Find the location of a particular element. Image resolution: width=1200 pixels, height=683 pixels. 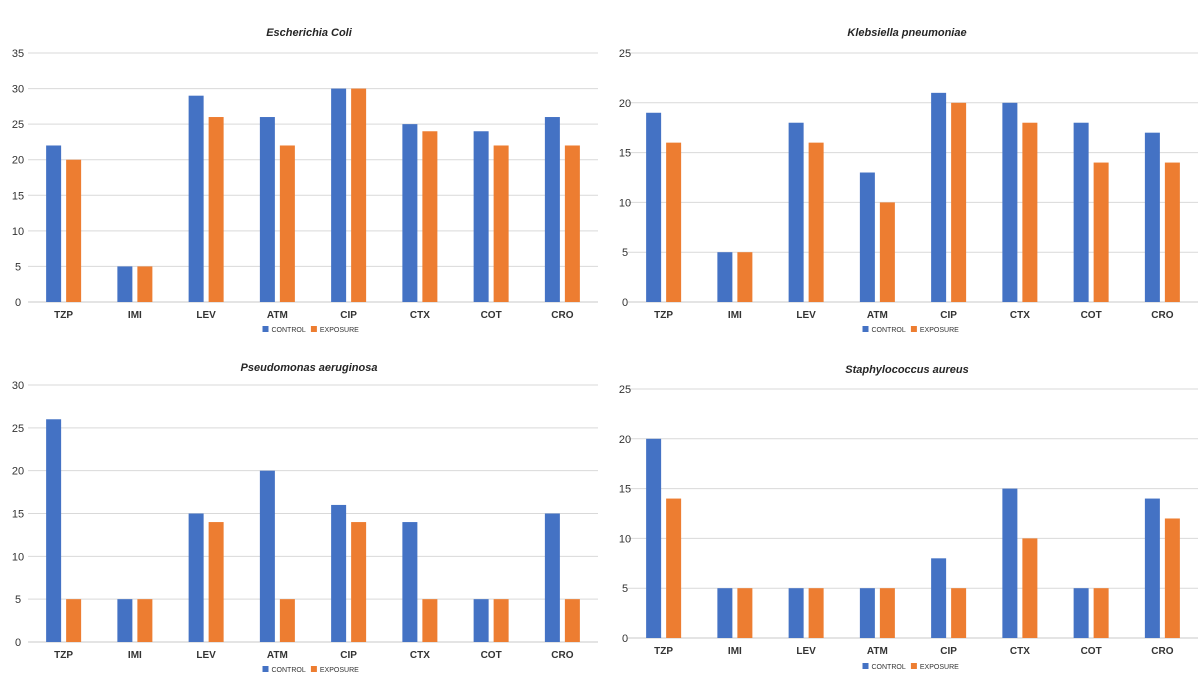

chart-title: Escherichia Coli is located at coordinates (309, 33).